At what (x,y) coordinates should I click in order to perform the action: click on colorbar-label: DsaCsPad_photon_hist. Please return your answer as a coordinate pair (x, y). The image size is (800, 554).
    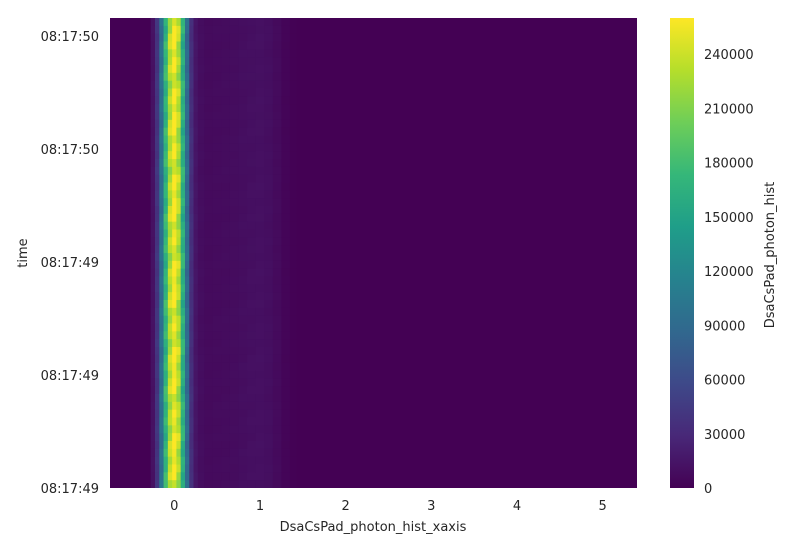
    Looking at the image, I should click on (770, 255).